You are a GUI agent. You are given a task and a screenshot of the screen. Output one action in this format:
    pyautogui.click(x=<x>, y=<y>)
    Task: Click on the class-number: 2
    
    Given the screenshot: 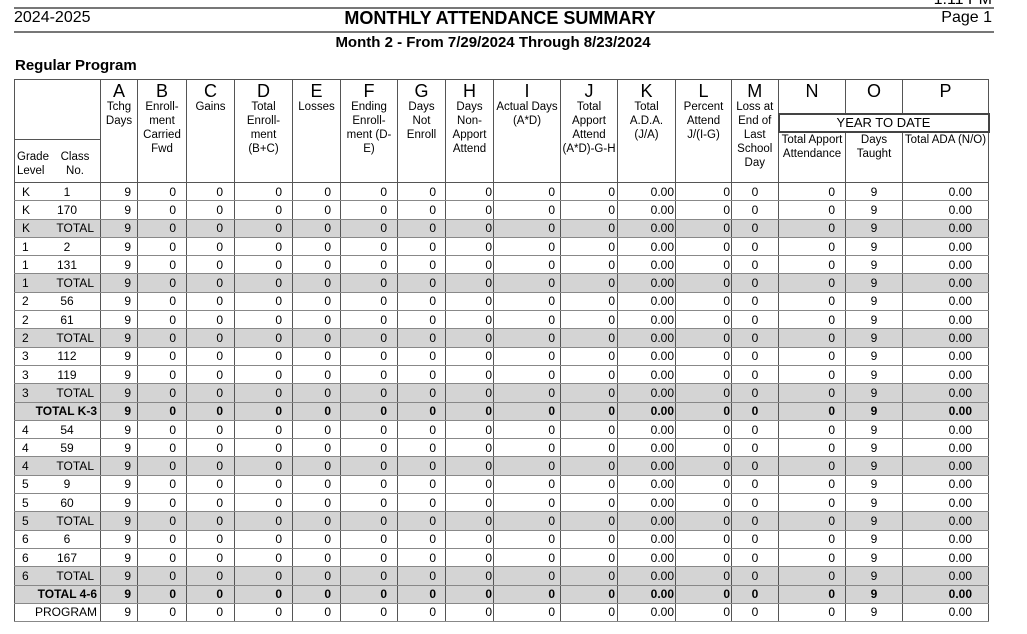 What is the action you would take?
    pyautogui.click(x=67, y=246)
    